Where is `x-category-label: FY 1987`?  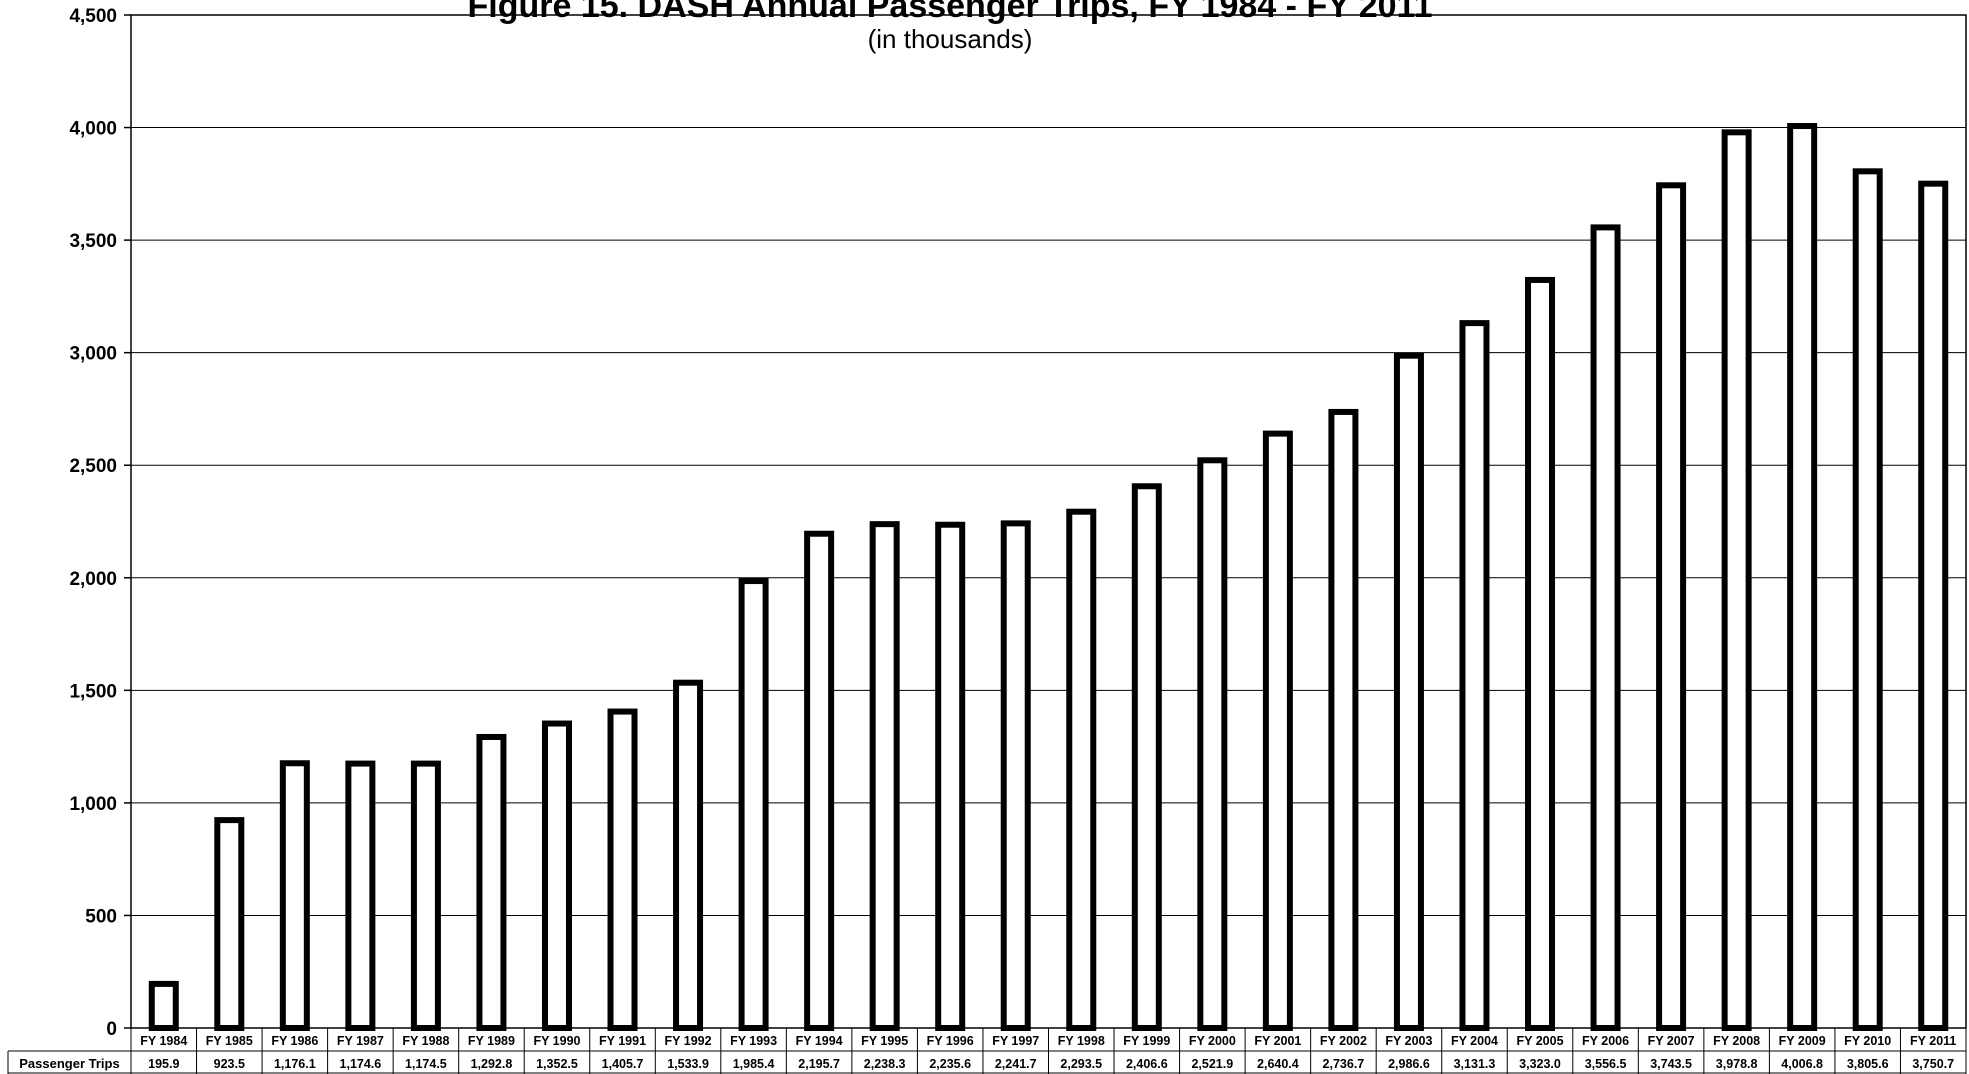 x-category-label: FY 1987 is located at coordinates (360, 1041).